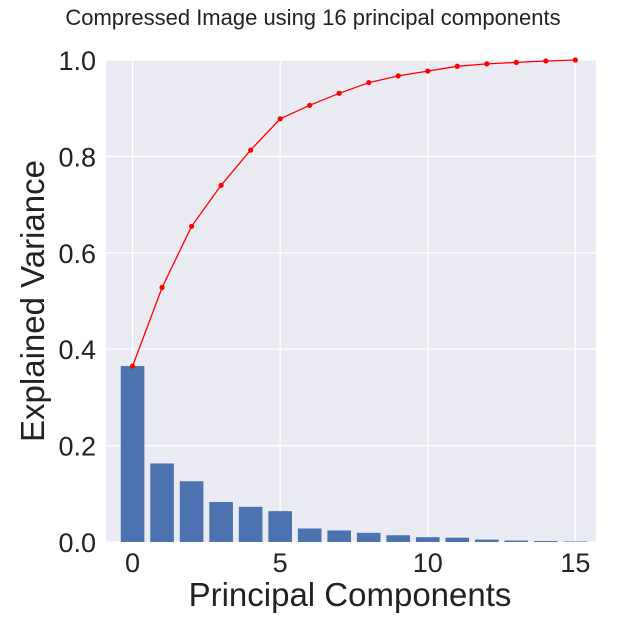  What do you see at coordinates (77, 157) in the screenshot?
I see `y-tick-label: 0.8` at bounding box center [77, 157].